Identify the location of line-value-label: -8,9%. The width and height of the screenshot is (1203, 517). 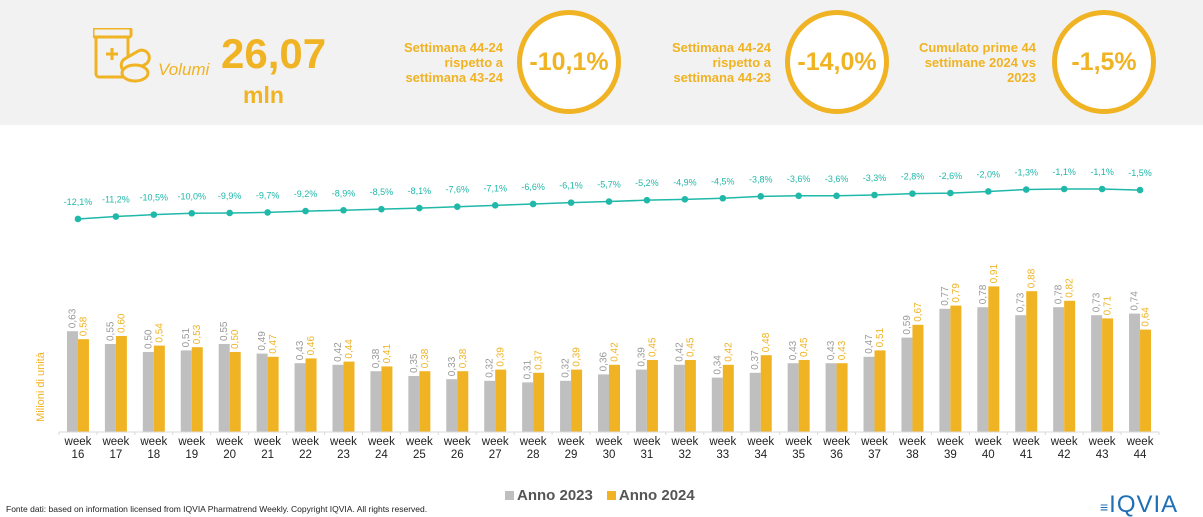
(344, 193).